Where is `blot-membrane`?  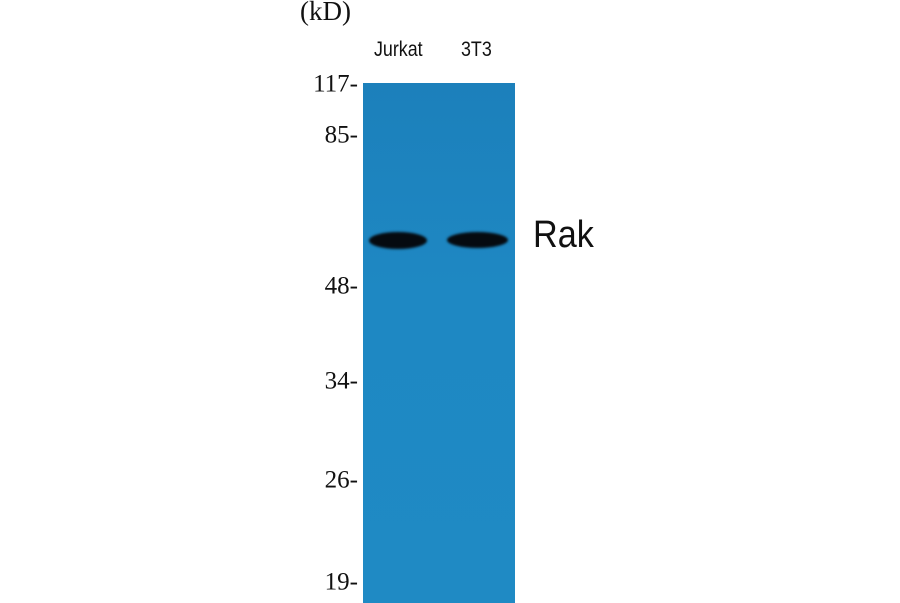
blot-membrane is located at coordinates (439, 343).